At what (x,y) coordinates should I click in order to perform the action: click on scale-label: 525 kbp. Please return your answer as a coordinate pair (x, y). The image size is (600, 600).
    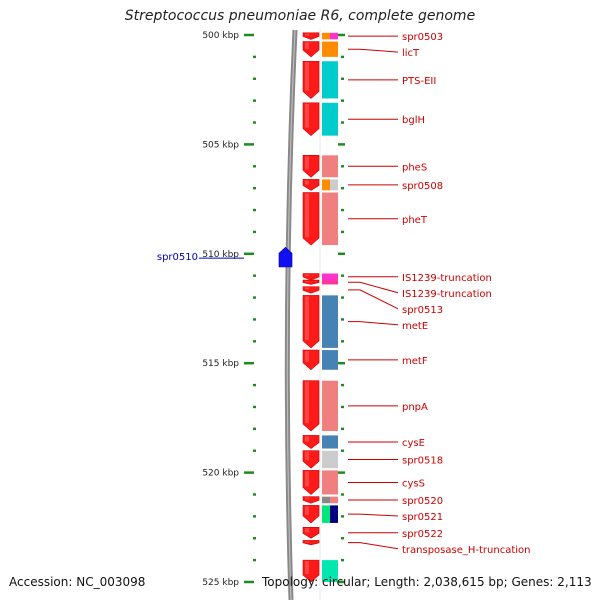
    Looking at the image, I should click on (220, 583).